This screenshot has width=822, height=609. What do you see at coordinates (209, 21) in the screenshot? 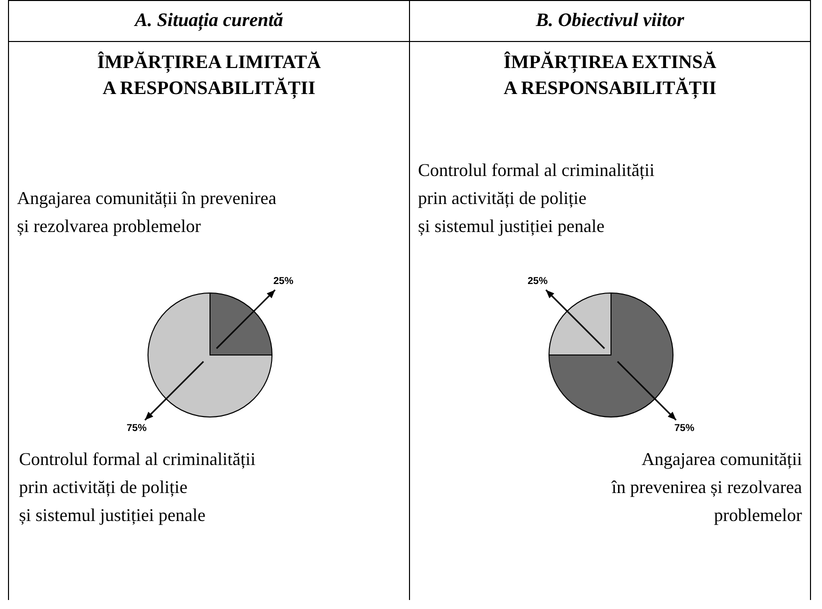
I see `chart-title: A. Situația curentă` at bounding box center [209, 21].